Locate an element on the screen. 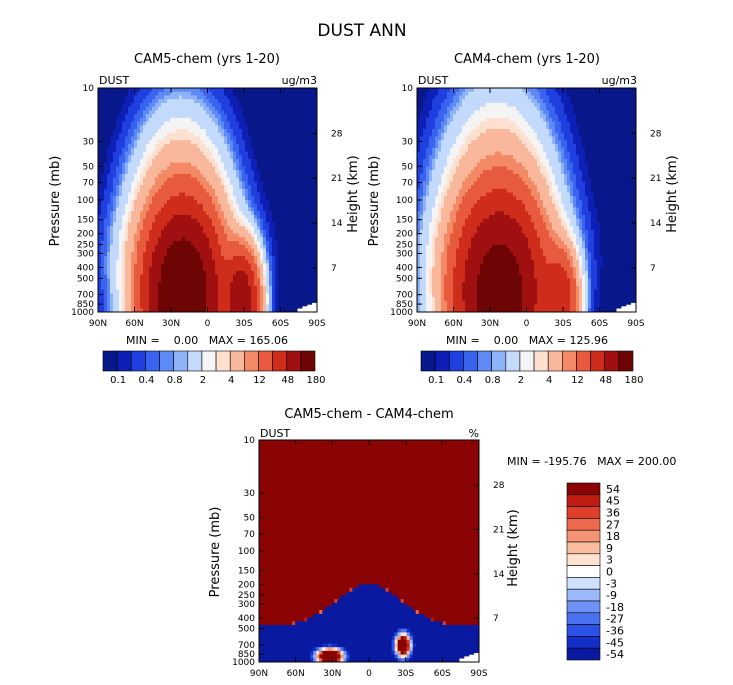  y-tick-label: 850 is located at coordinates (85, 305).